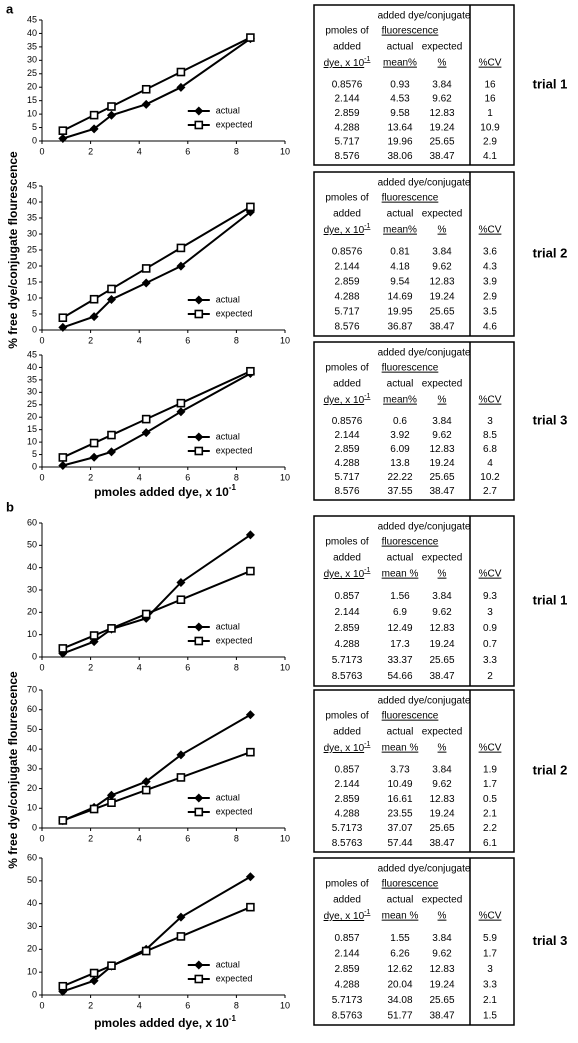 The height and width of the screenshot is (1043, 578). I want to click on y-tick-label: 30, so click(32, 233).